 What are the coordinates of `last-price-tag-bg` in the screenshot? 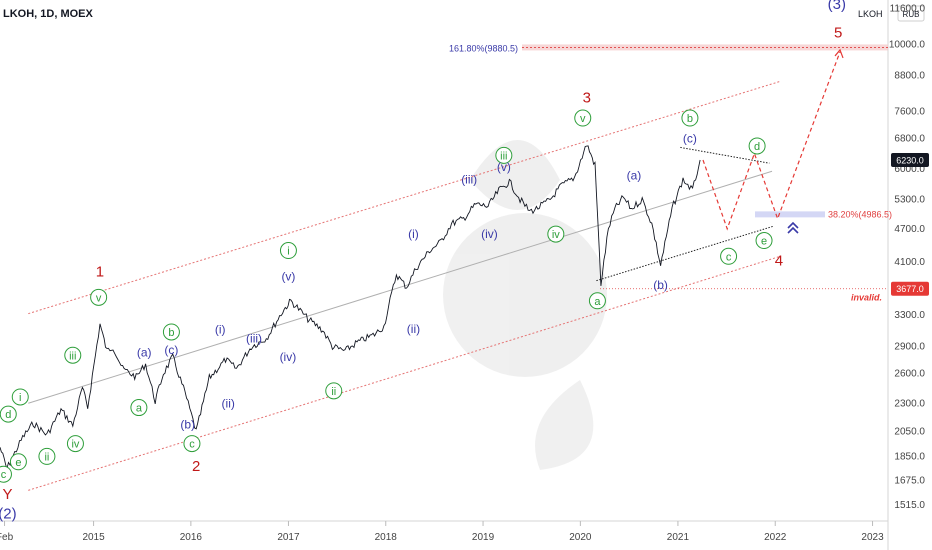 It's located at (910, 160).